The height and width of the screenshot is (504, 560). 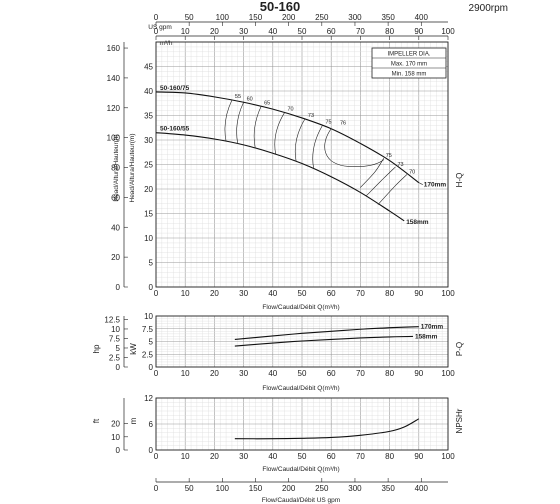 I want to click on top-m3h-tick-label: 70, so click(x=360, y=31).